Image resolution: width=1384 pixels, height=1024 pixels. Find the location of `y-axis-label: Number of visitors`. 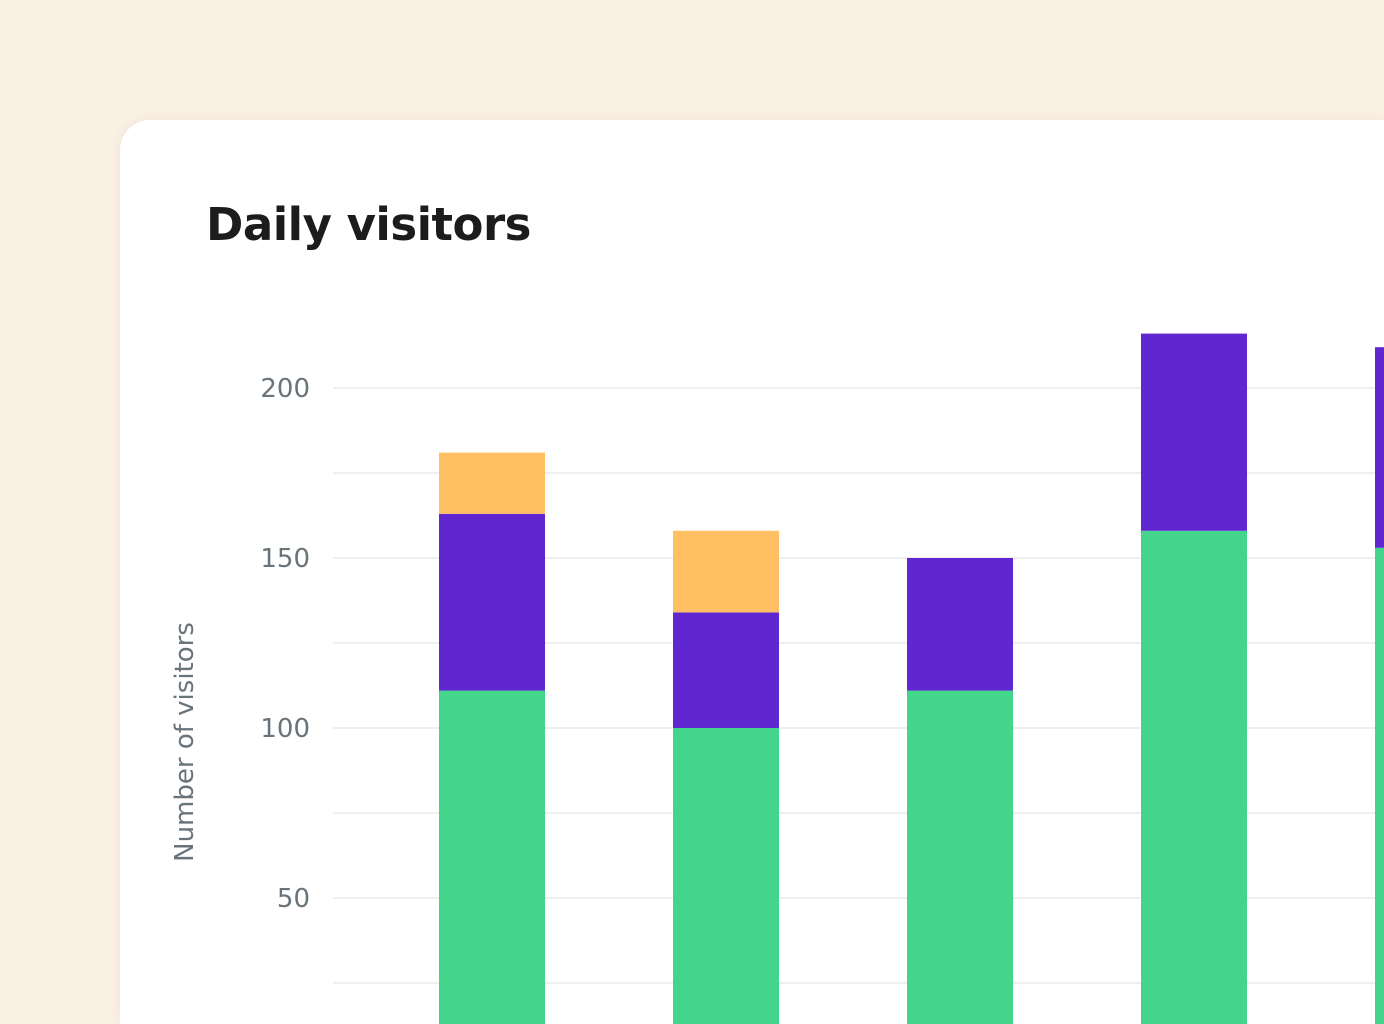

y-axis-label: Number of visitors is located at coordinates (185, 742).